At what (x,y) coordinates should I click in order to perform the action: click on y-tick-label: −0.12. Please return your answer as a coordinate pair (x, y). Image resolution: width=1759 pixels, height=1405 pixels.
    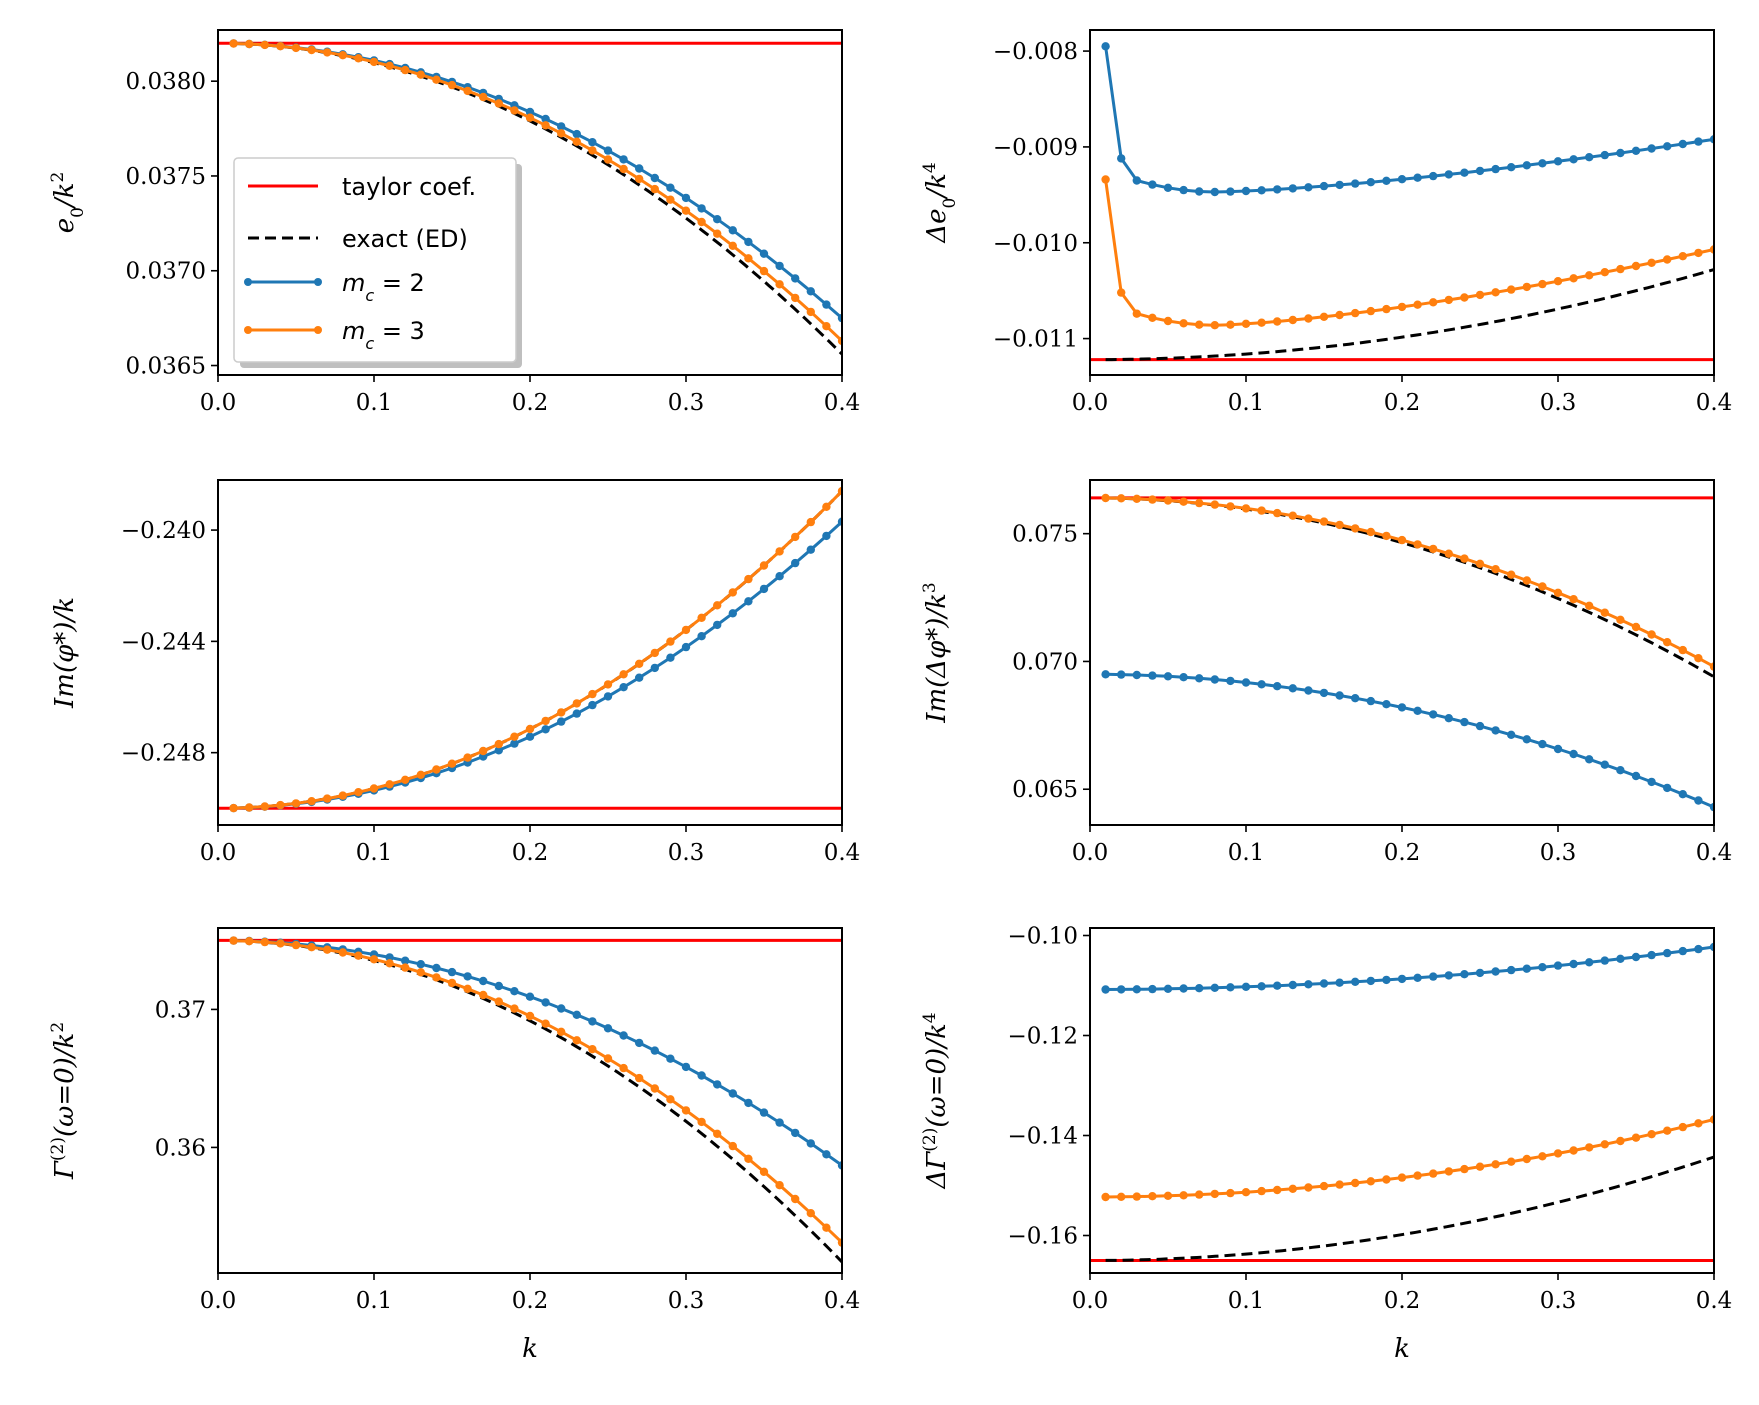
    Looking at the image, I should click on (1043, 1037).